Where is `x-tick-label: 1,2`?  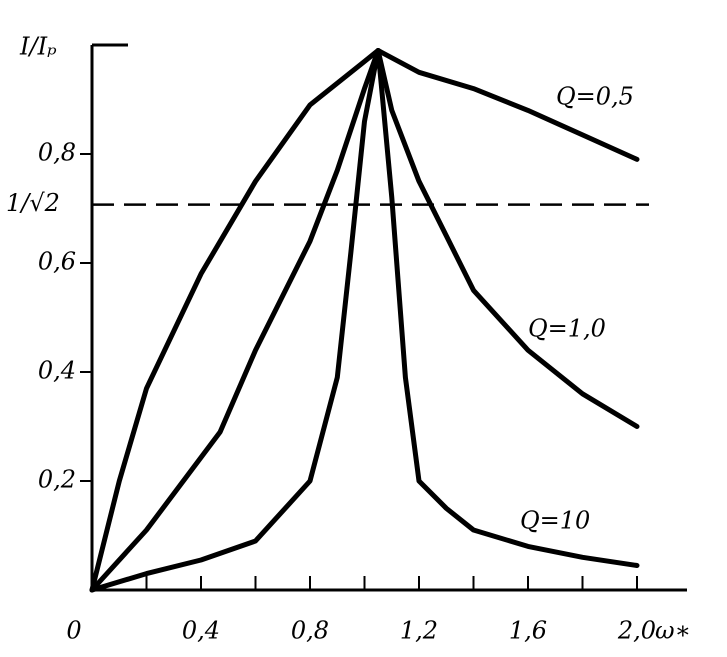 x-tick-label: 1,2 is located at coordinates (419, 631).